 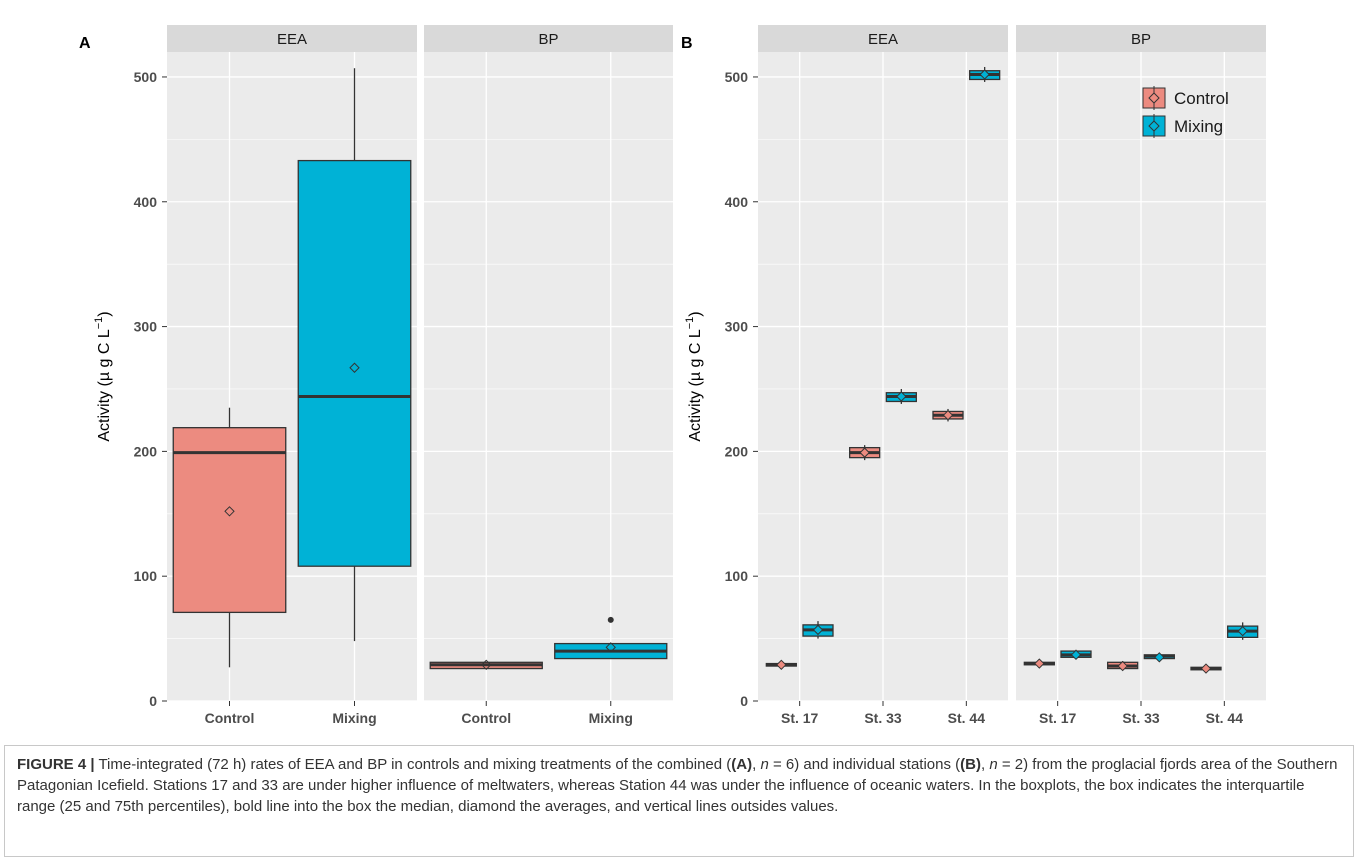 What do you see at coordinates (1141, 375) in the screenshot?
I see `facet-bp: BP St. 17 St. 33 St. 44` at bounding box center [1141, 375].